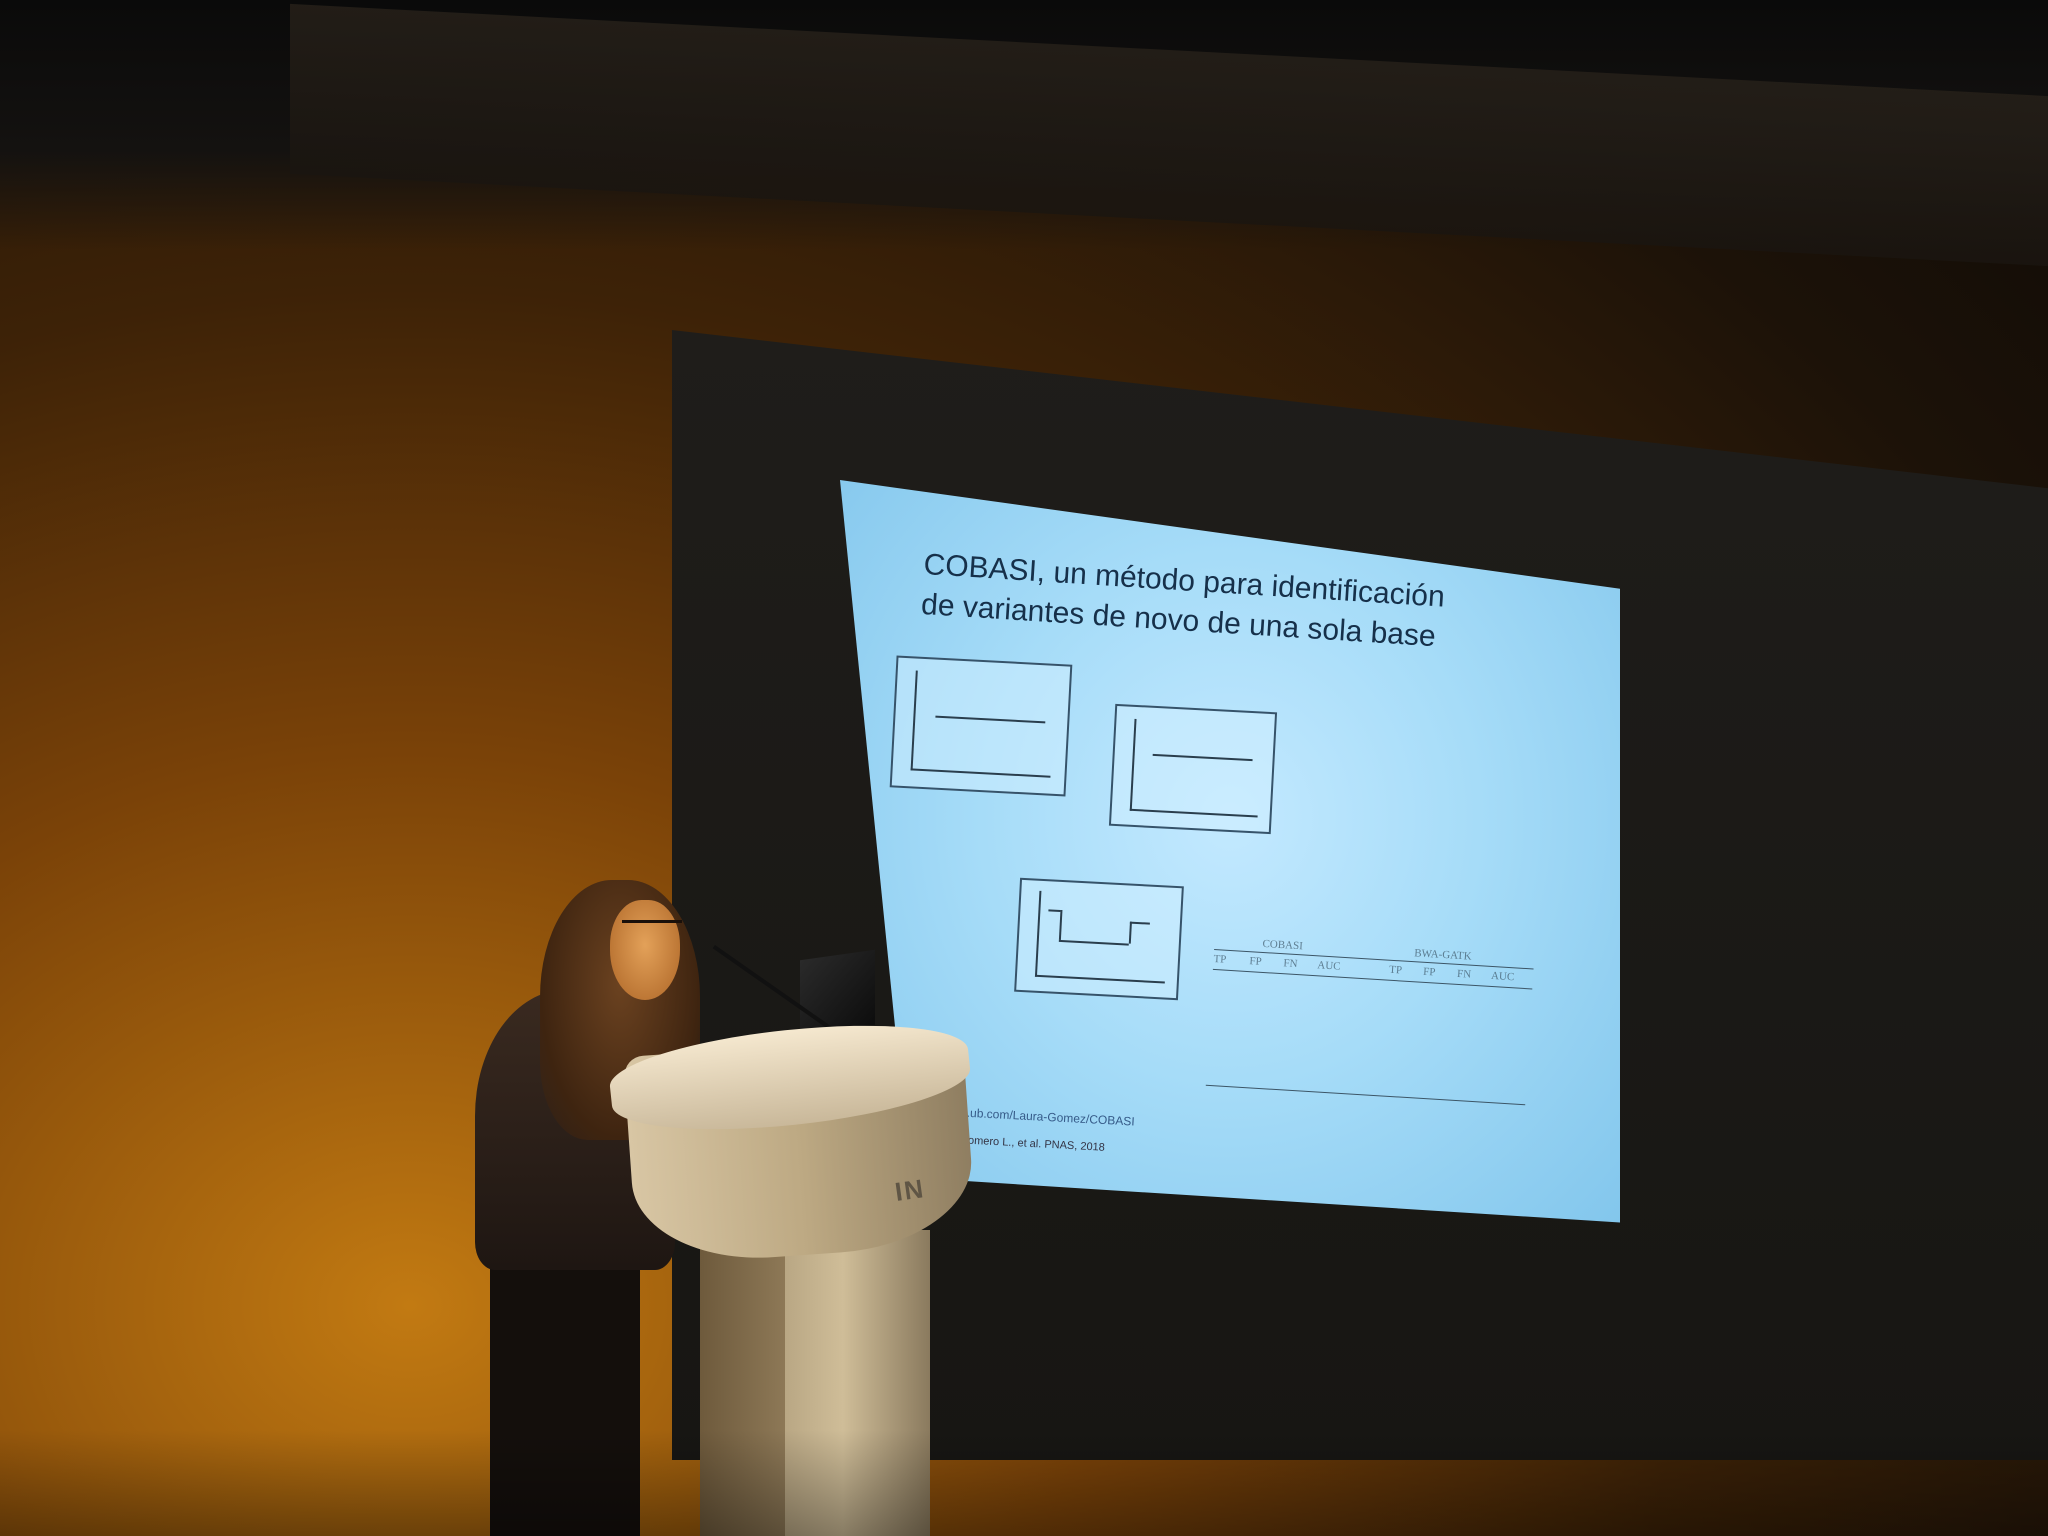  What do you see at coordinates (1442, 955) in the screenshot?
I see `table-group-bwa-gatk: BWA-GATK` at bounding box center [1442, 955].